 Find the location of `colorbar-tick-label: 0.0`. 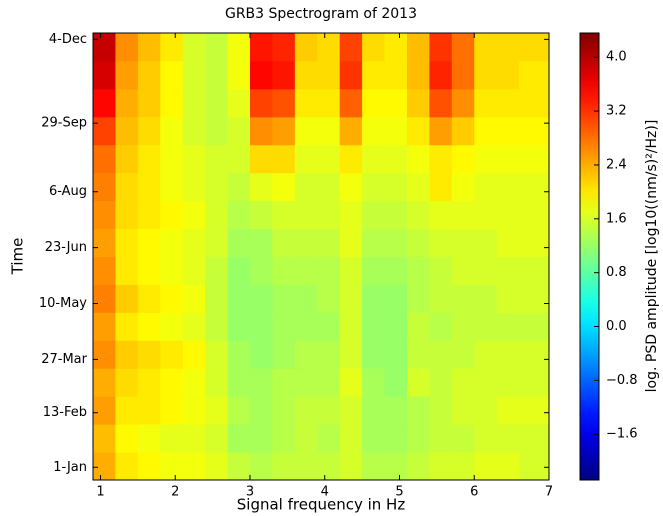

colorbar-tick-label: 0.0 is located at coordinates (616, 326).